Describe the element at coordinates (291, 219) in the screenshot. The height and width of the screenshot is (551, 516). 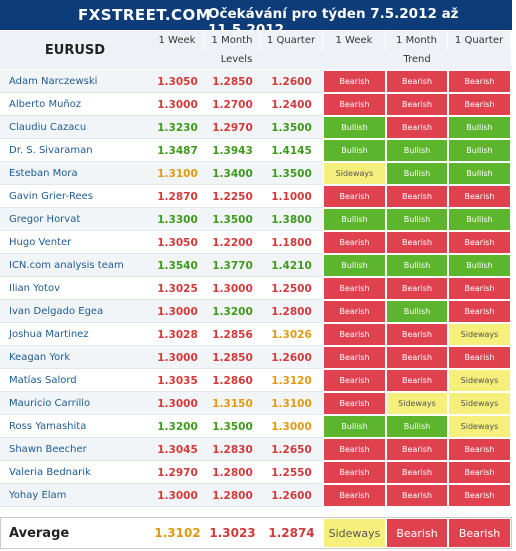
I see `level-value: 1.3800` at that location.